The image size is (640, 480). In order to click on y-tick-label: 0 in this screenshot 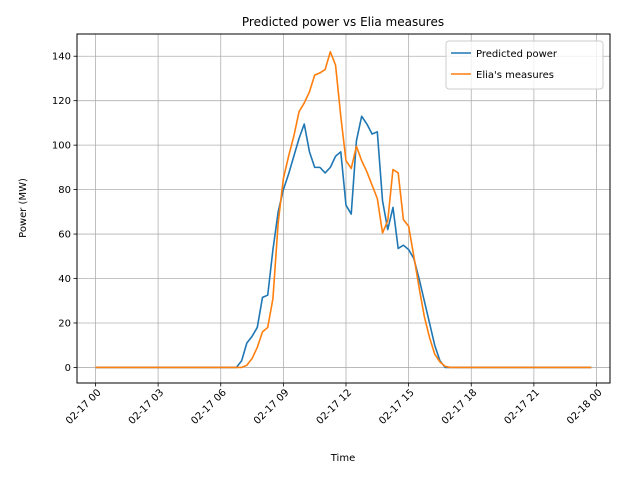, I will do `click(68, 368)`.